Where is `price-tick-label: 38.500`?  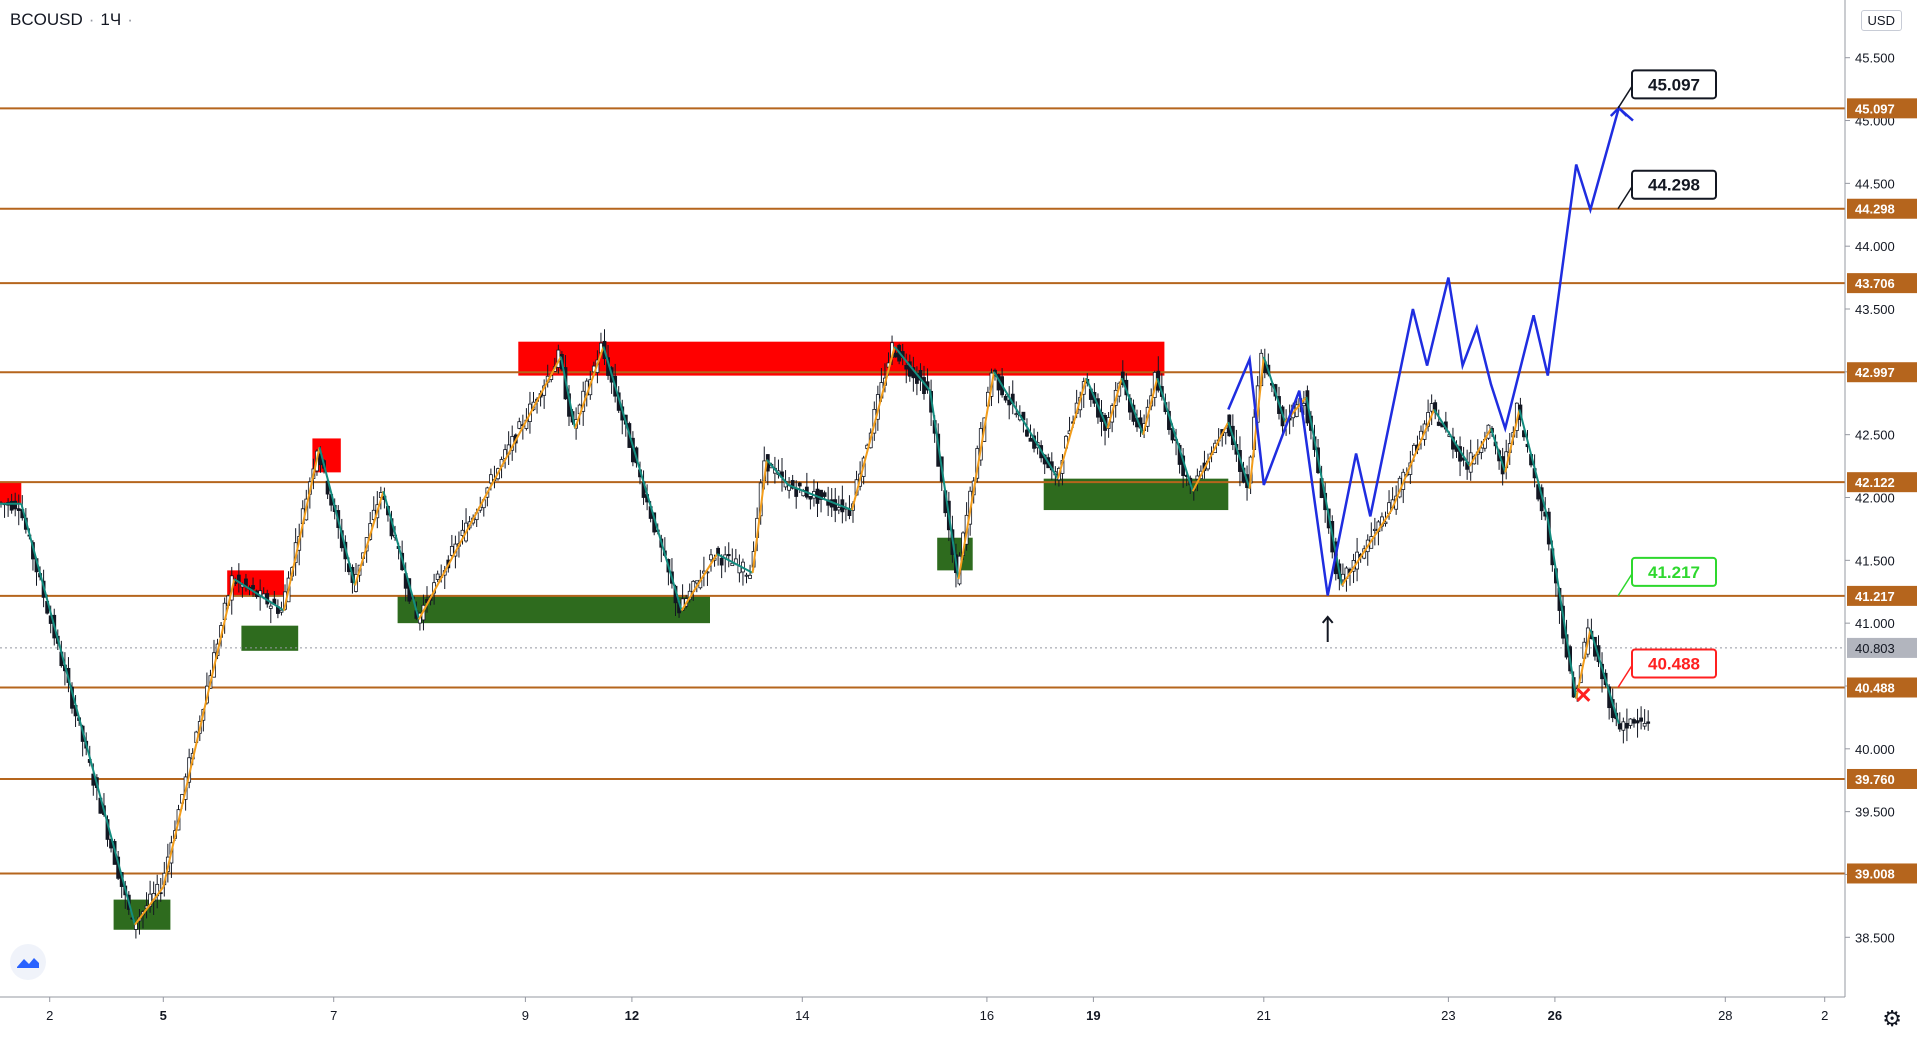 price-tick-label: 38.500 is located at coordinates (1875, 937).